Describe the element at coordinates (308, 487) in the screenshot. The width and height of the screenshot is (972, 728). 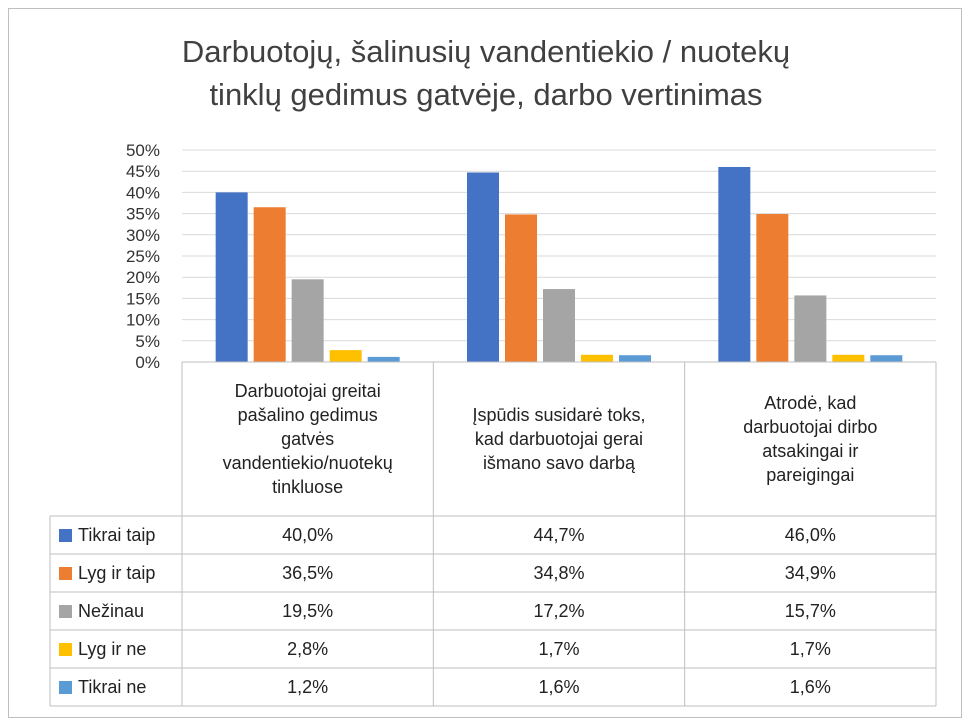
I see `x-category-line: tinkluose` at that location.